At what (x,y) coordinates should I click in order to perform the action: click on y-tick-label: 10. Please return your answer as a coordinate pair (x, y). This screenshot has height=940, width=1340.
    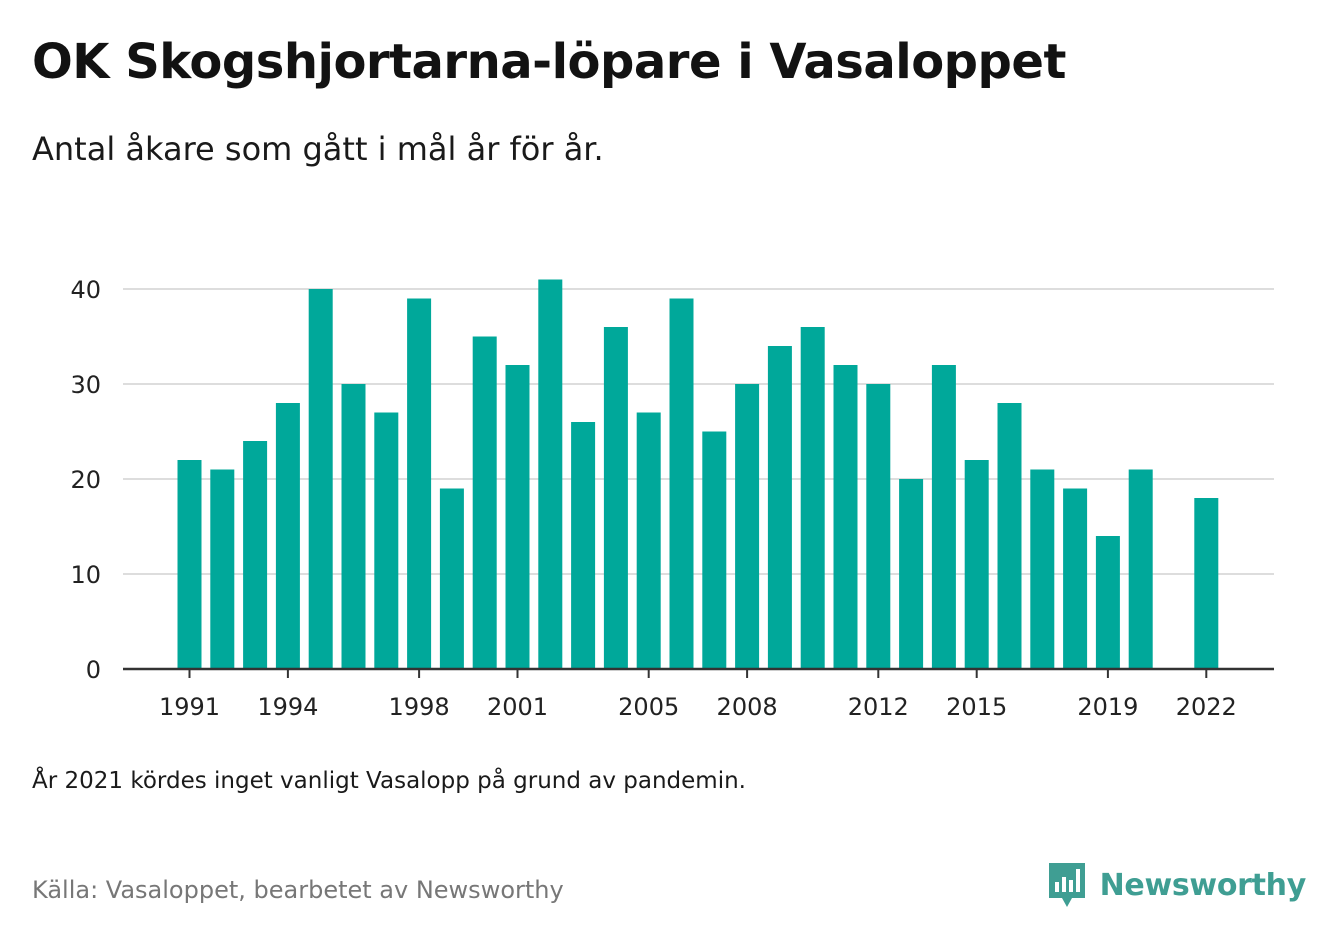
    Looking at the image, I should click on (85, 575).